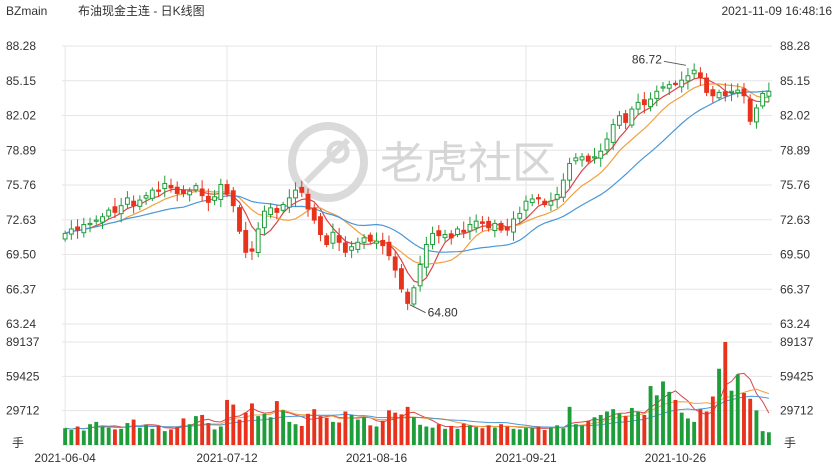 The image size is (840, 470). What do you see at coordinates (227, 458) in the screenshot?
I see `x-tick-1: 2021-07-12` at bounding box center [227, 458].